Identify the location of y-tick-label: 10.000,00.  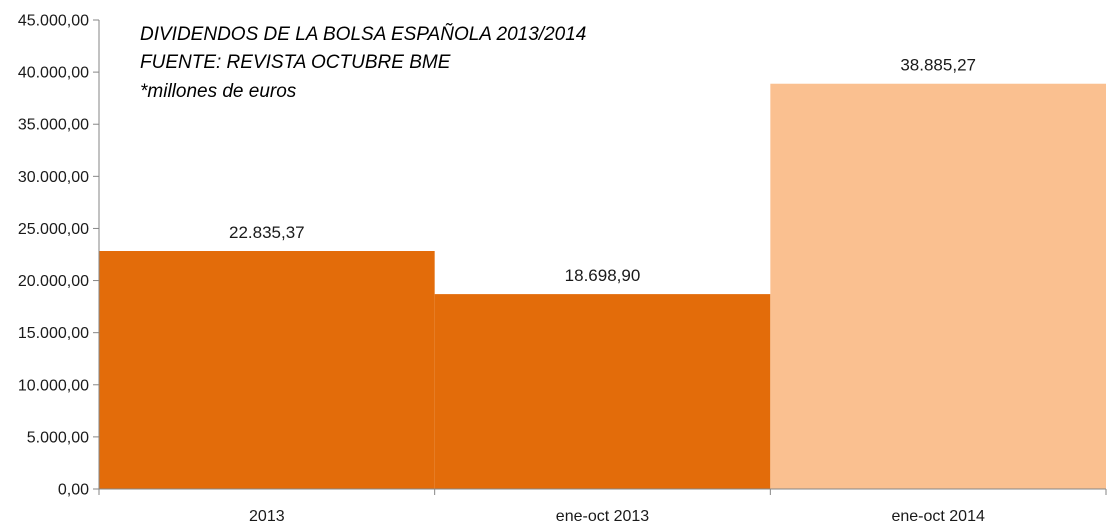
(53, 385).